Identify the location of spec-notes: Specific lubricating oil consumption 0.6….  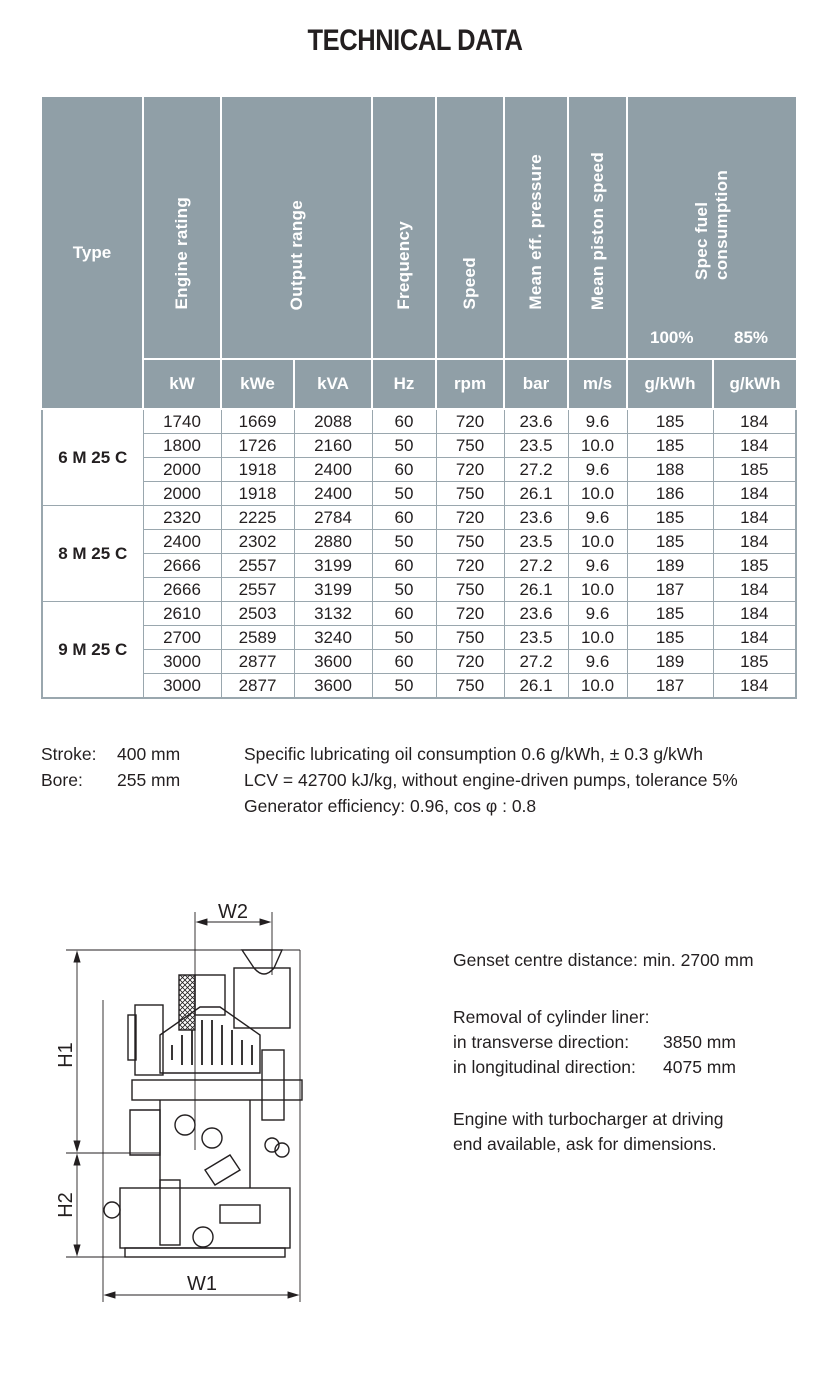
(491, 780).